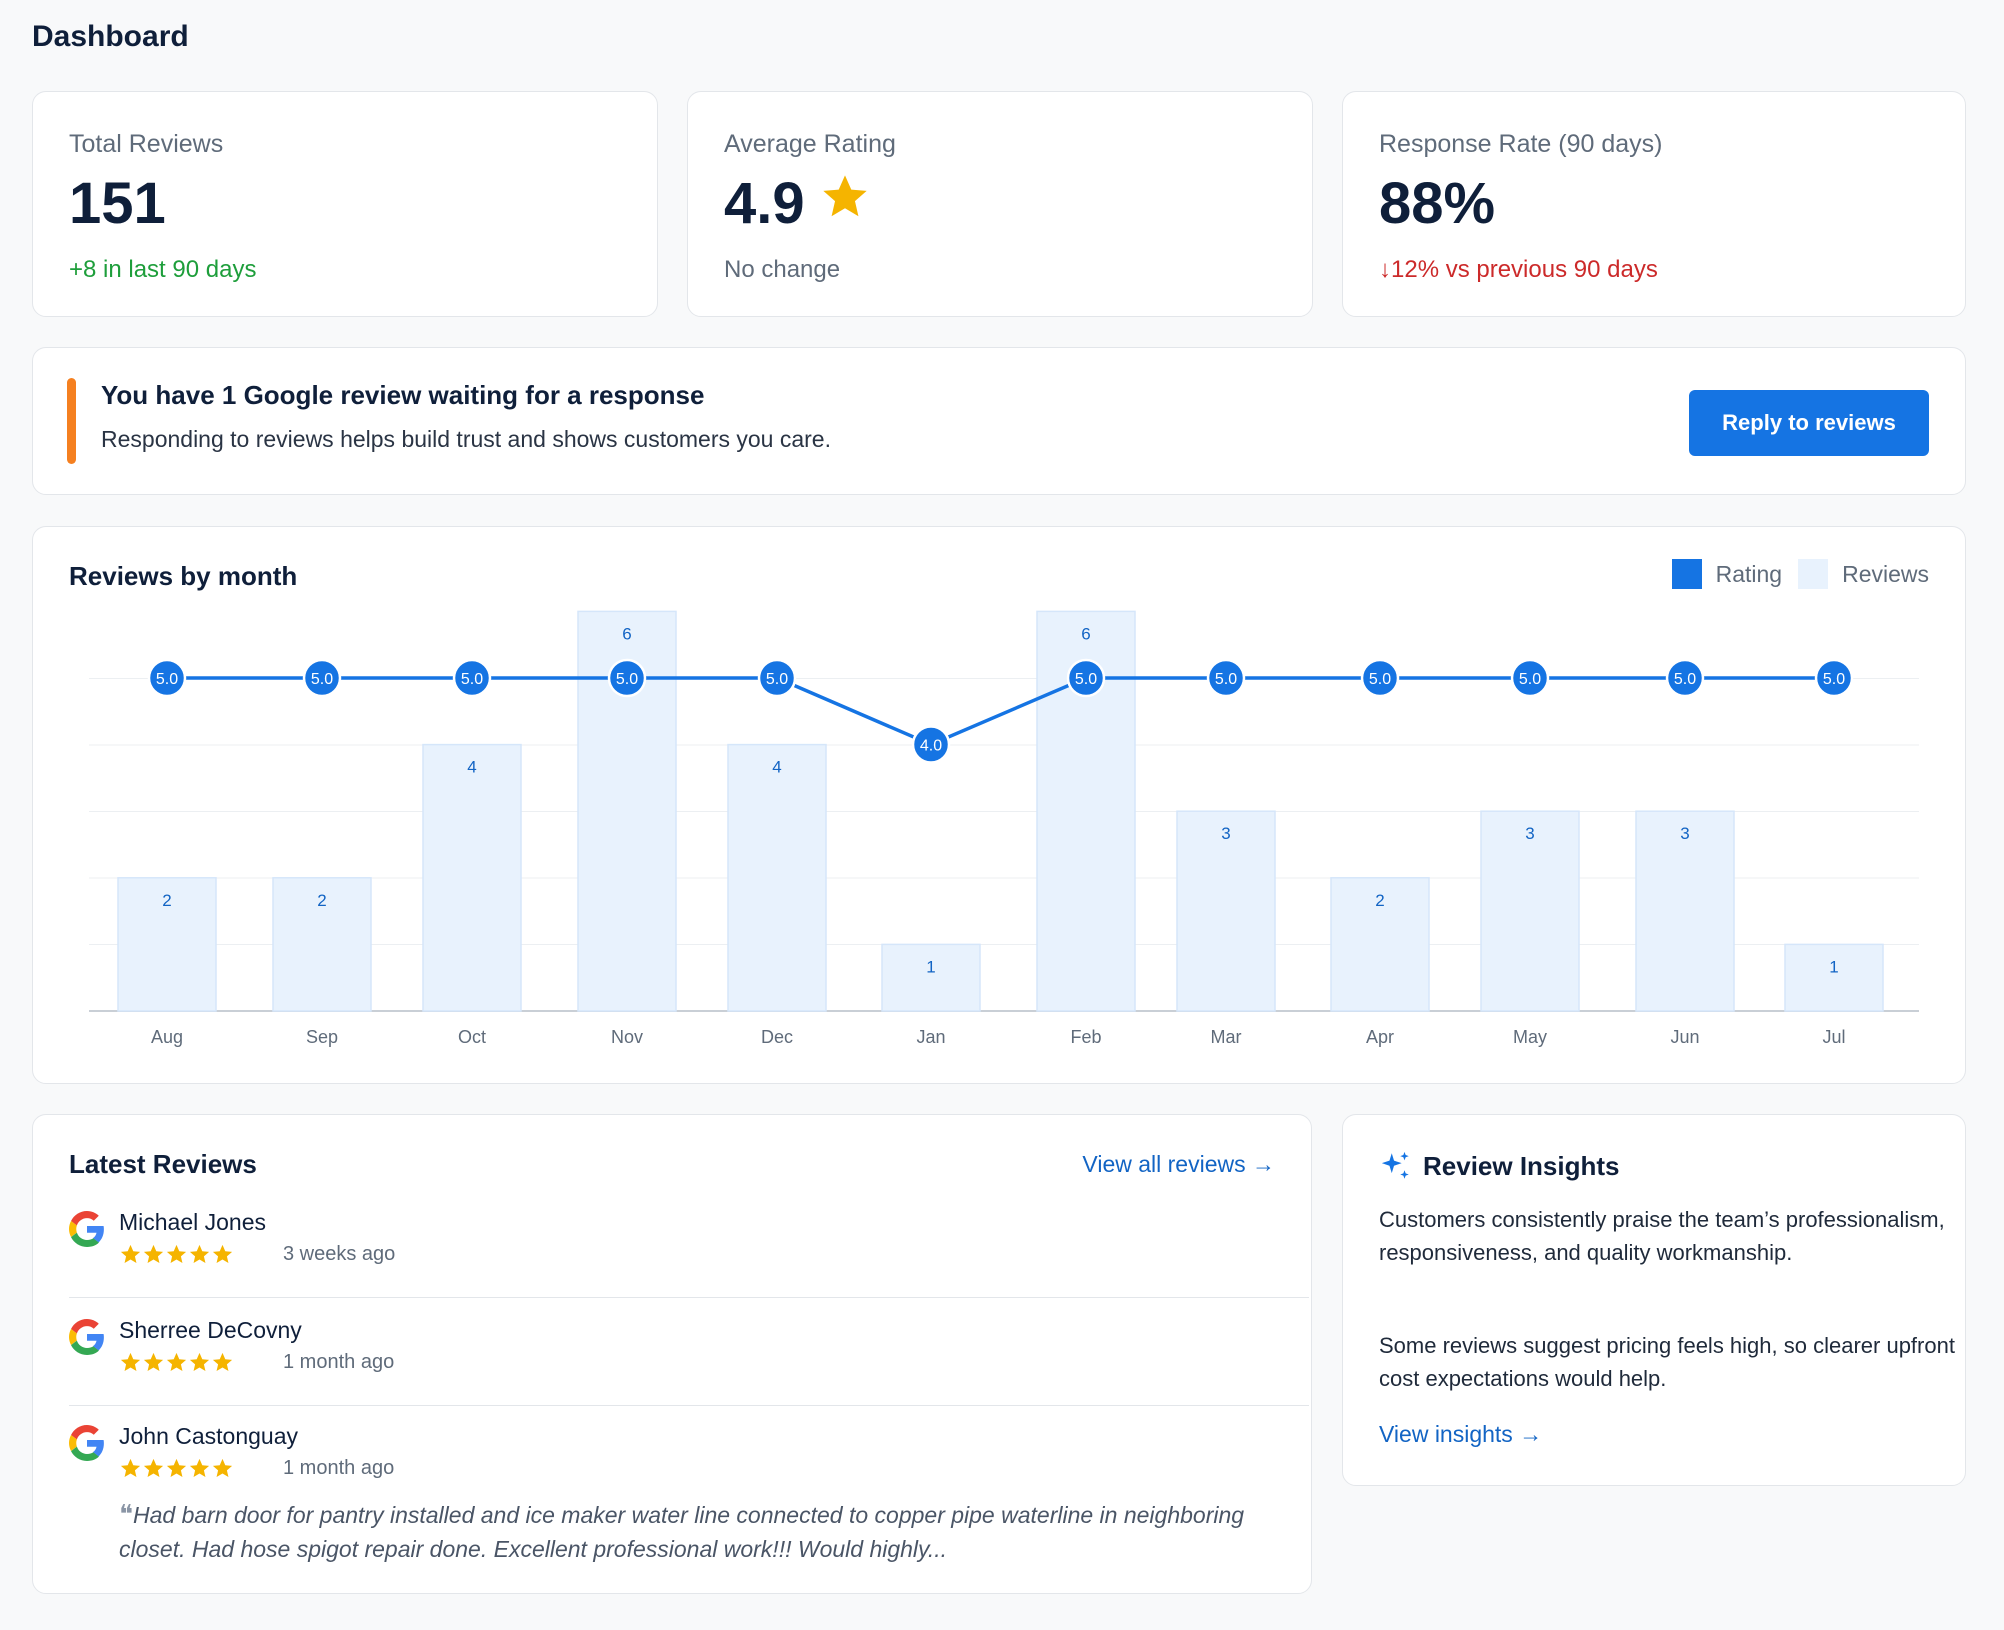 The image size is (2004, 1630). I want to click on x-tick-label: Jul, so click(1833, 1037).